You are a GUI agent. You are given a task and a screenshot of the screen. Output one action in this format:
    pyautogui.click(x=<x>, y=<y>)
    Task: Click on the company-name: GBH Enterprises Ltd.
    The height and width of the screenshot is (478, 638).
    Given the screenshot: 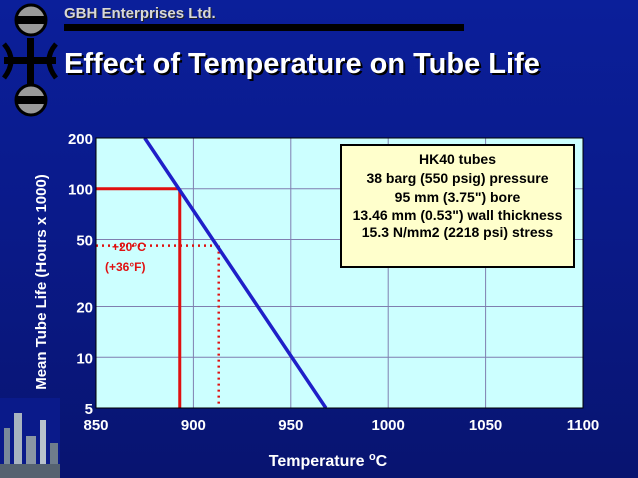 What is the action you would take?
    pyautogui.click(x=140, y=13)
    